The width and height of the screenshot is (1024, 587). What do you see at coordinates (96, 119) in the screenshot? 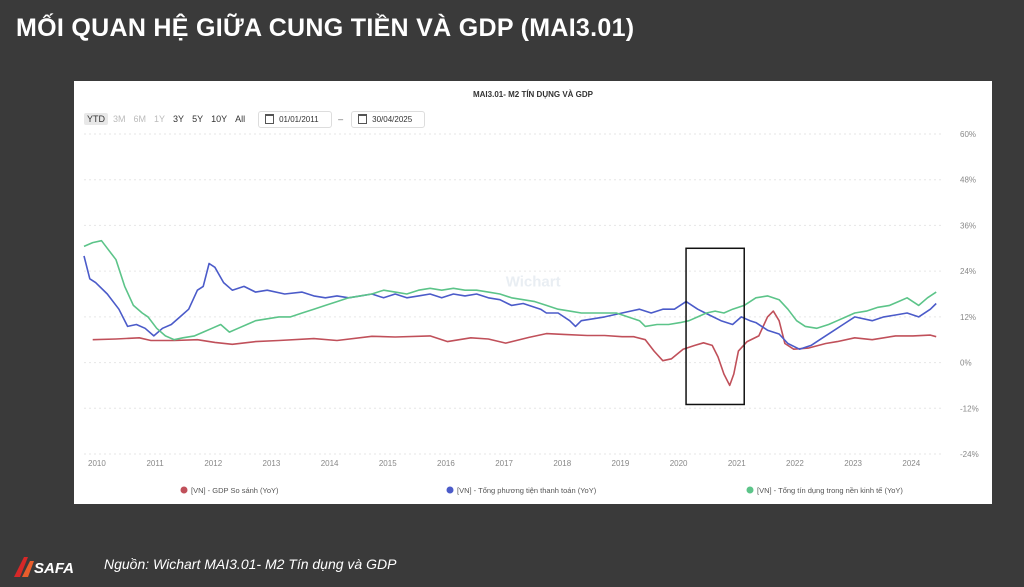
I see `range-button-ytd: YTD` at bounding box center [96, 119].